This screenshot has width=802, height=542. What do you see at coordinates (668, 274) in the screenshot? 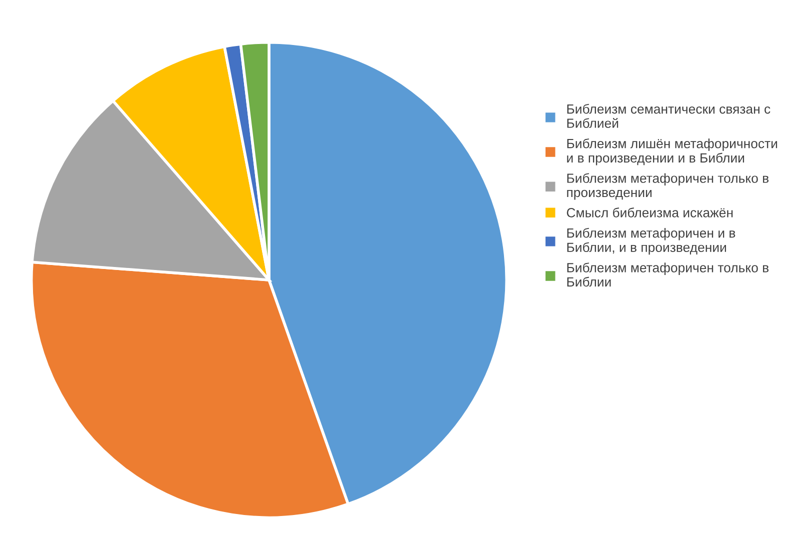
I see `legend-label: Библеизм метафоричен только в Библии` at bounding box center [668, 274].